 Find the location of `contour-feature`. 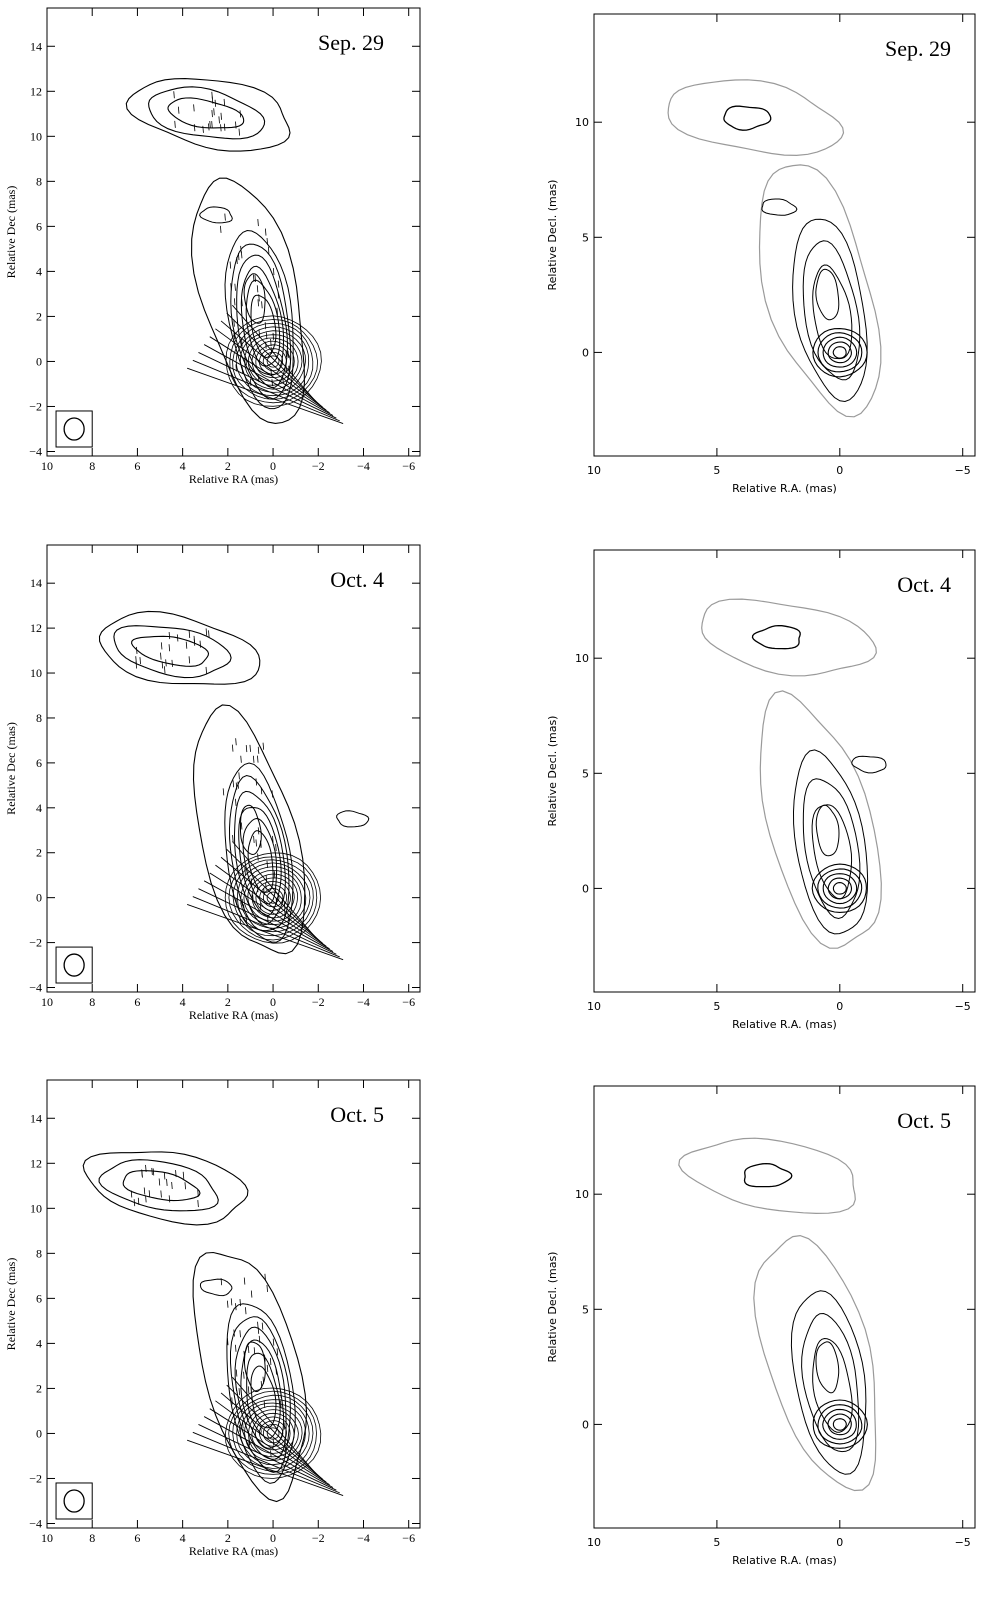

contour-feature is located at coordinates (869, 764).